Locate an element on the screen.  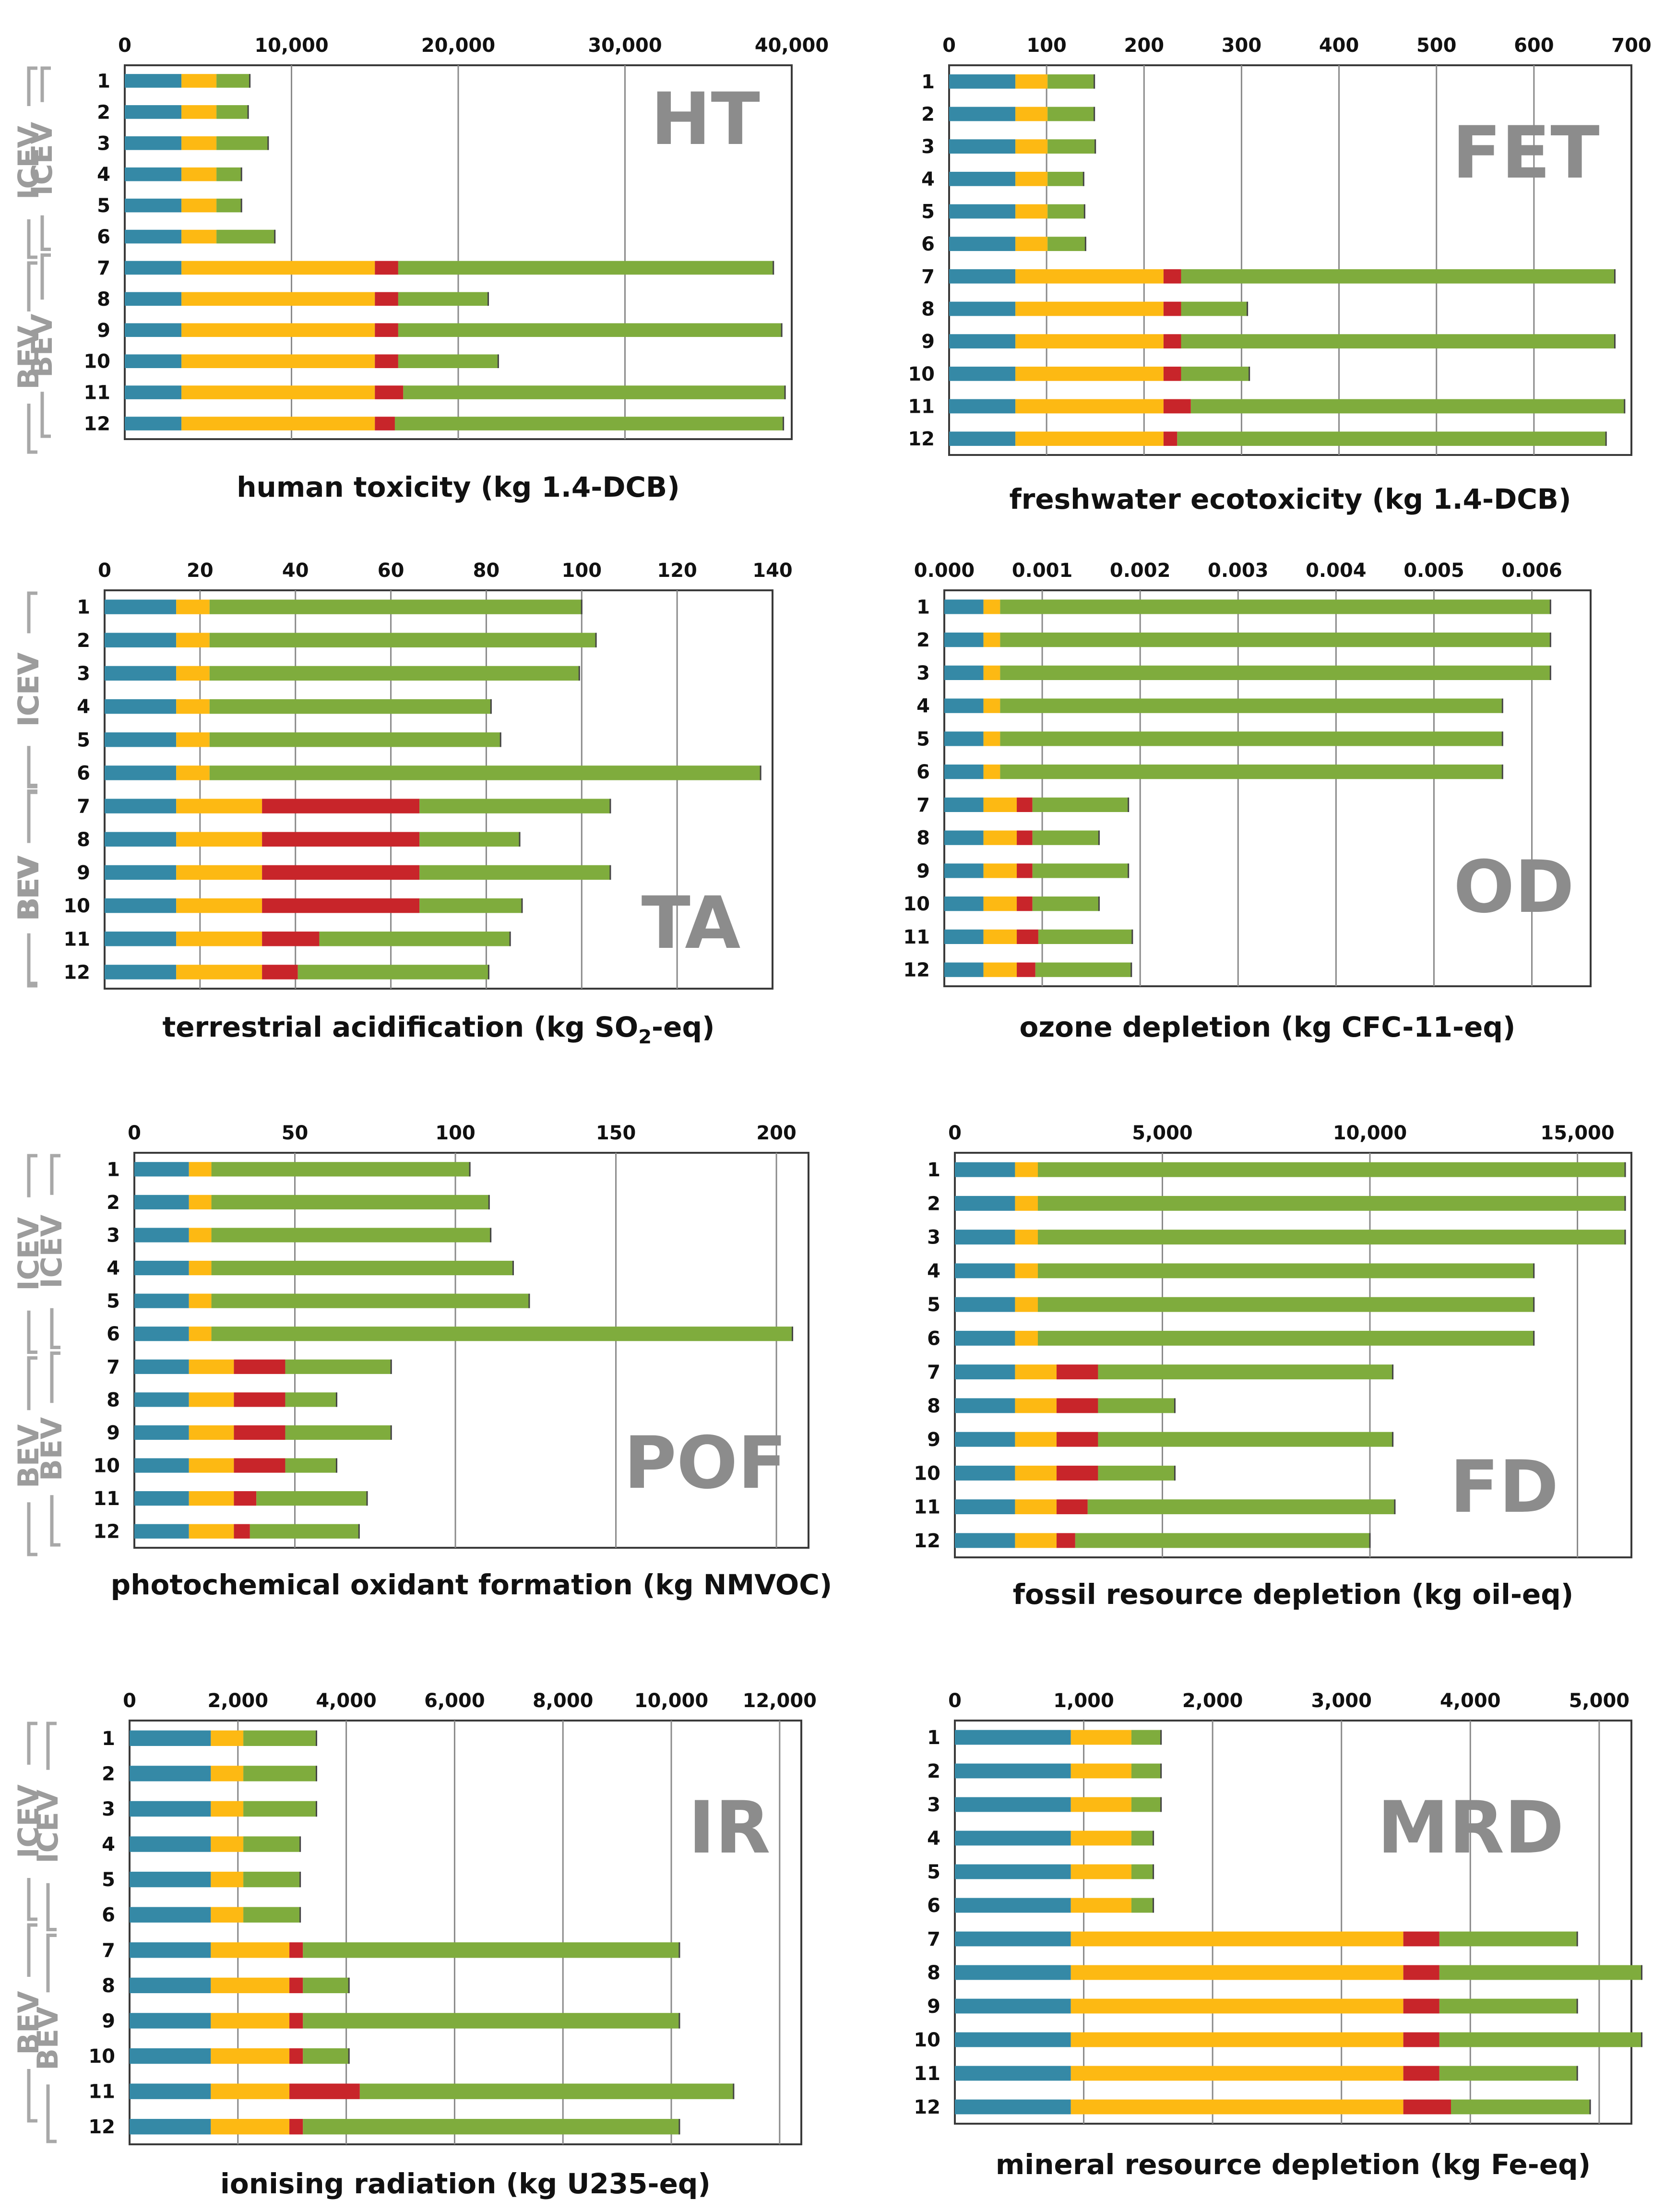
category-label: 12 is located at coordinates (101, 2127).